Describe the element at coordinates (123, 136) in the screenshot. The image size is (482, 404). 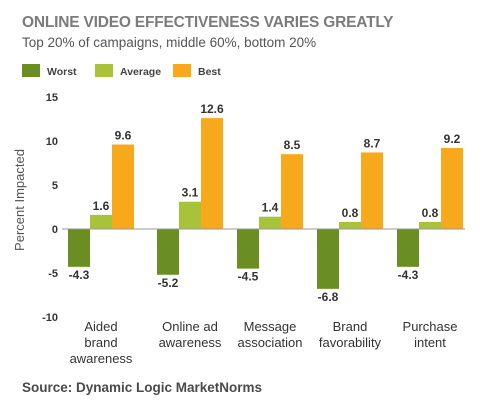
I see `data-label: 9.6` at that location.